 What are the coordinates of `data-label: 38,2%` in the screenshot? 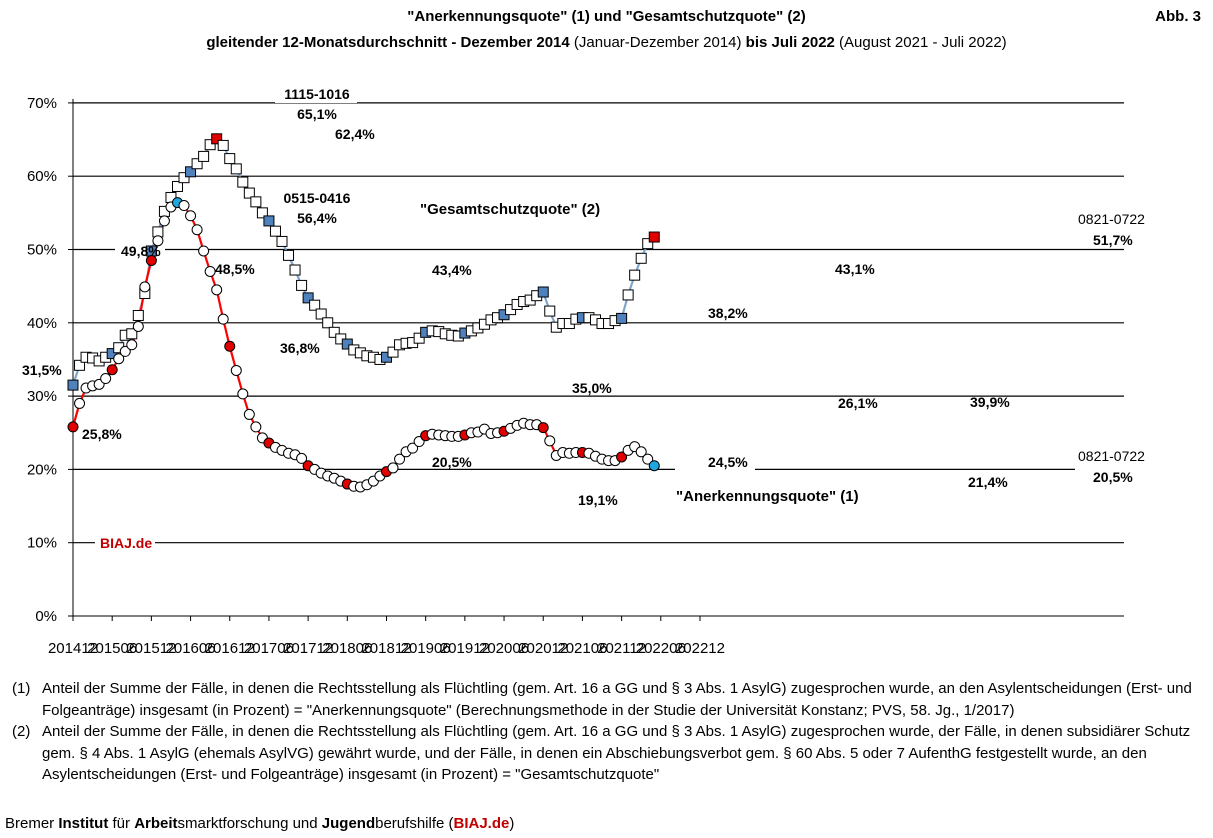 It's located at (728, 313).